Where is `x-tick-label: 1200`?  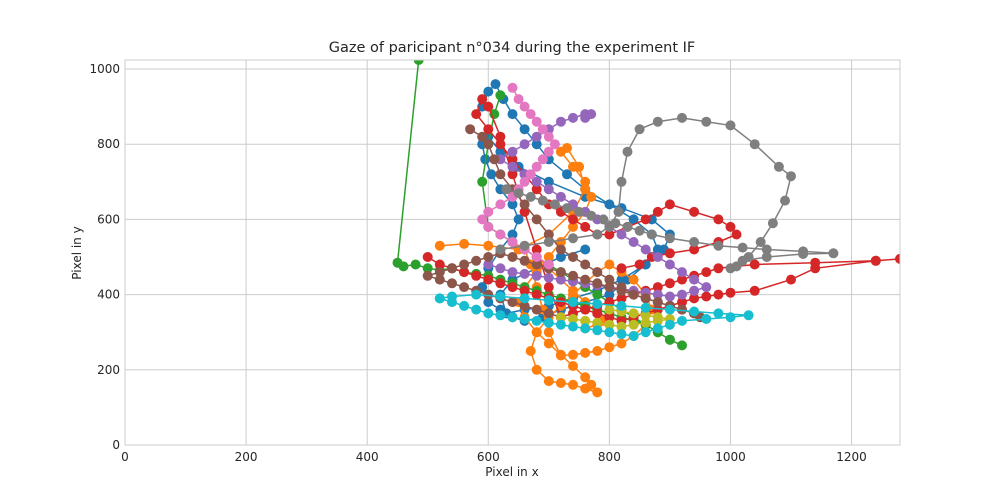 x-tick-label: 1200 is located at coordinates (851, 457).